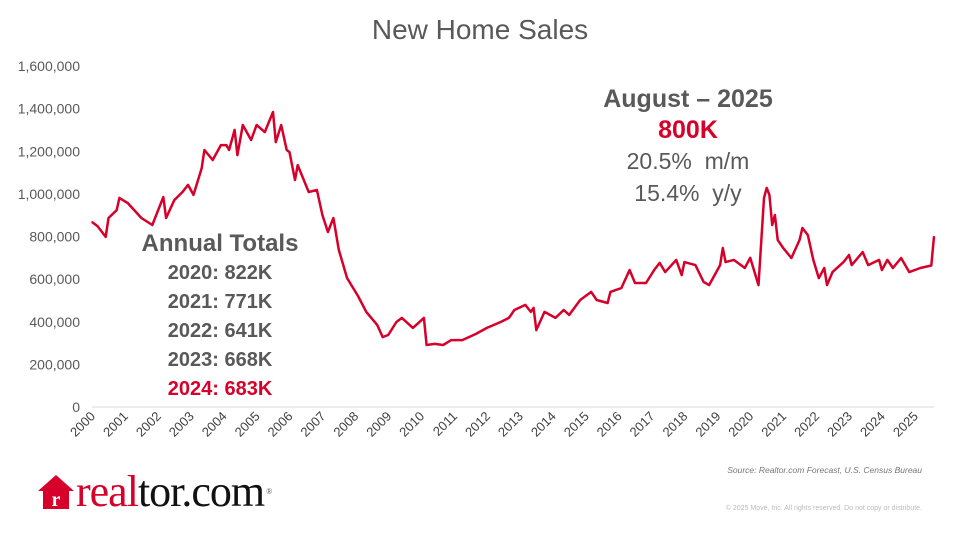 Image resolution: width=960 pixels, height=540 pixels. Describe the element at coordinates (688, 130) in the screenshot. I see `callout-value: 800K` at that location.